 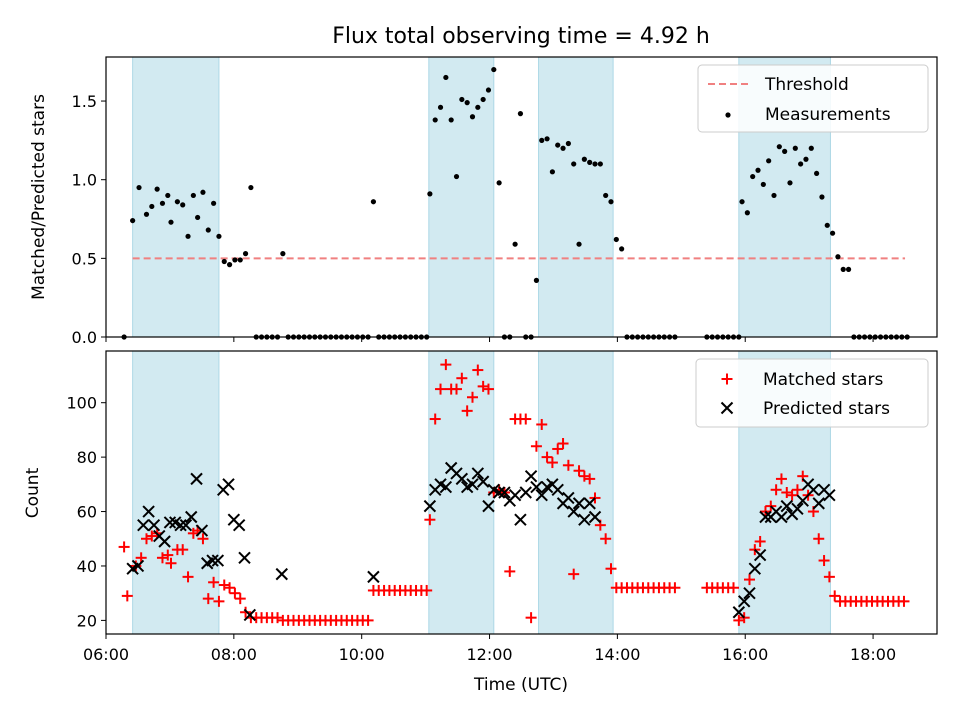 I want to click on legend-measurement-swatch, so click(x=728, y=115).